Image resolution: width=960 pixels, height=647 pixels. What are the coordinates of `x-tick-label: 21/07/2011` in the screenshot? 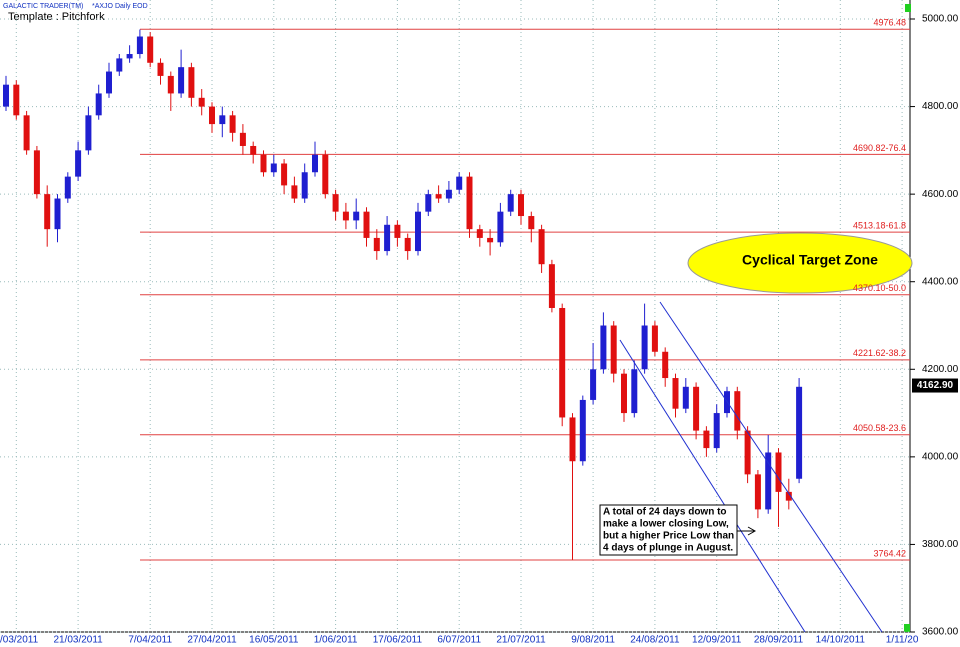 It's located at (521, 640).